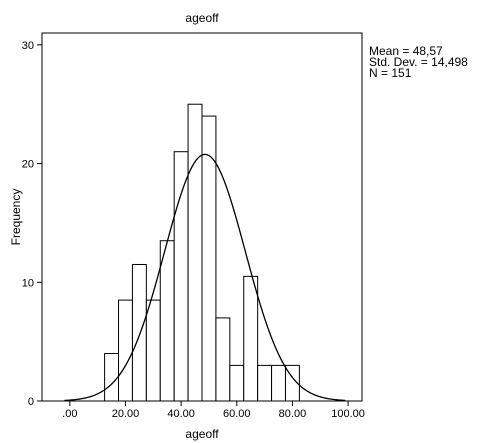  Describe the element at coordinates (181, 414) in the screenshot. I see `x-tick-label: 40.00` at that location.